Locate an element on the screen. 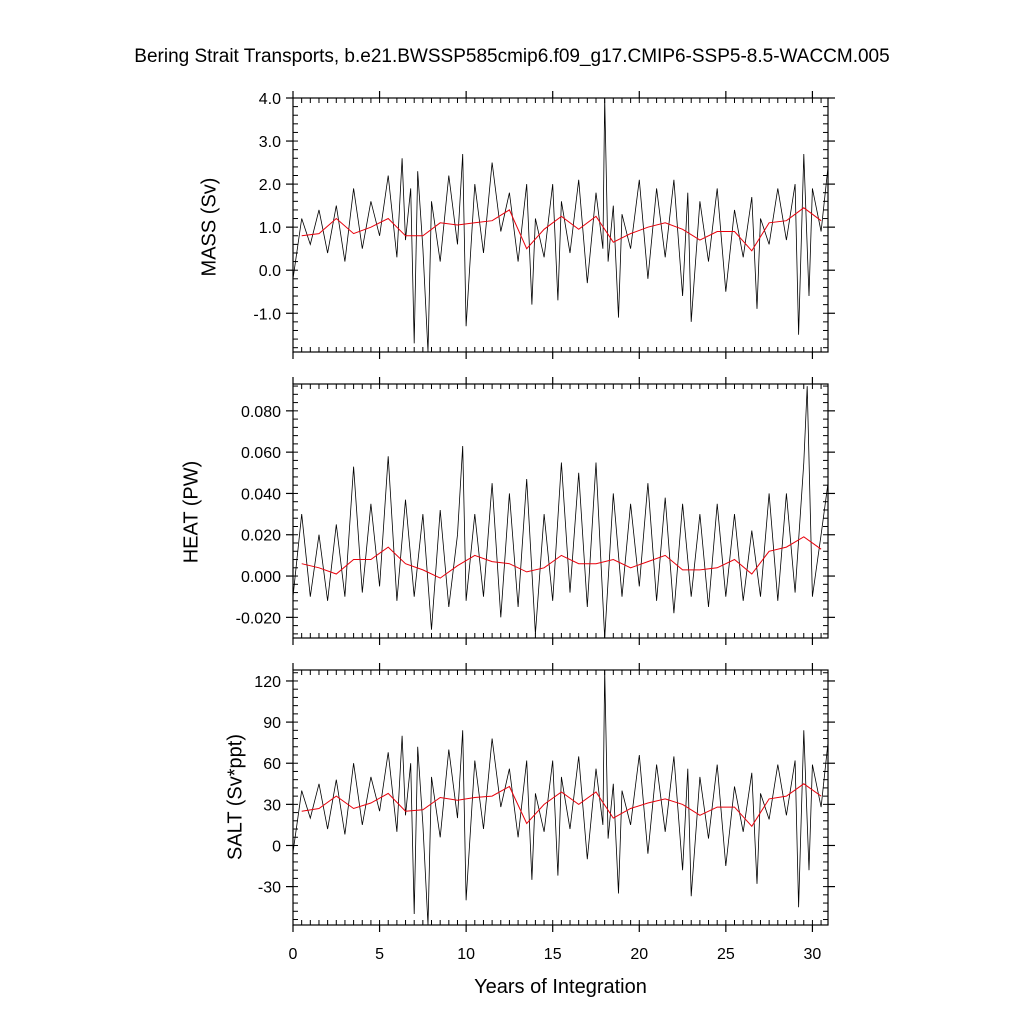  heat-plot-frame is located at coordinates (560, 511).